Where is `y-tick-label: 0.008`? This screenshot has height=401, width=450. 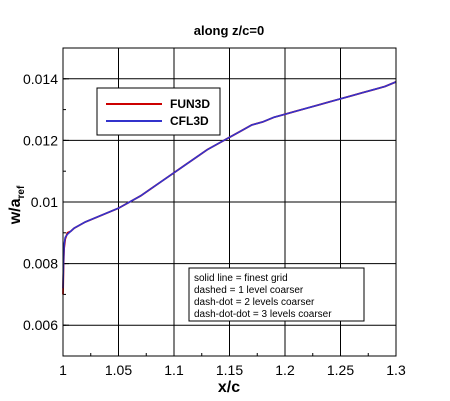 y-tick-label: 0.008 is located at coordinates (40, 264).